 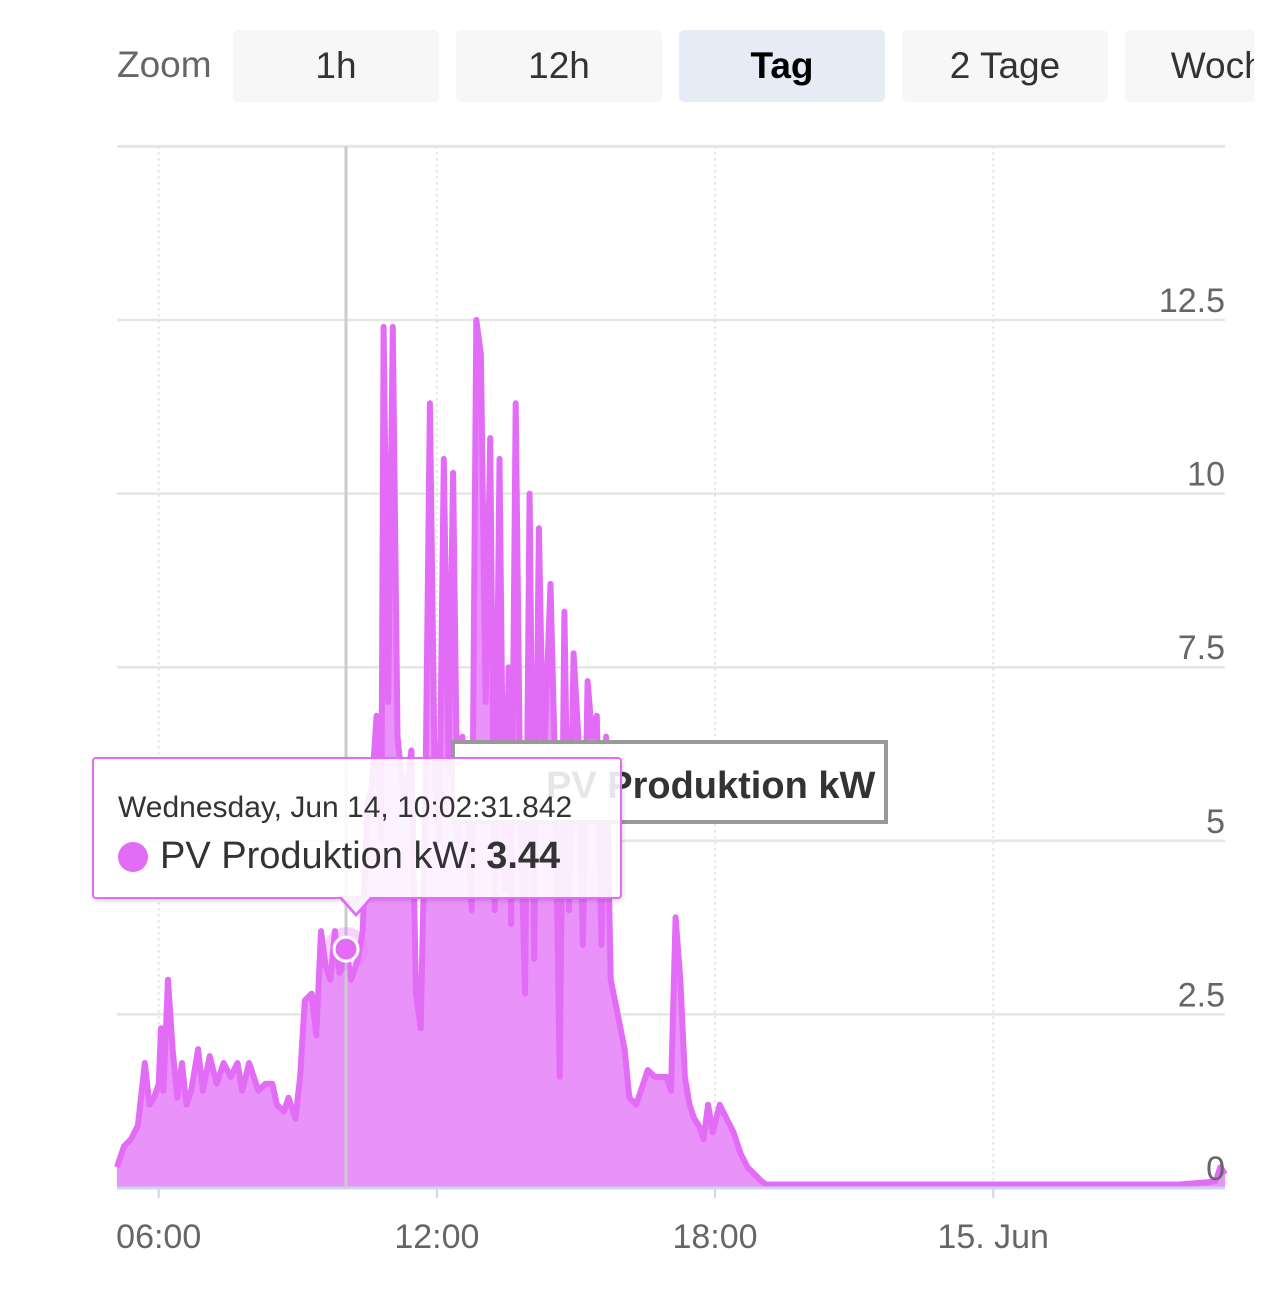 What do you see at coordinates (1201, 995) in the screenshot?
I see `y-tick-label: 2.5` at bounding box center [1201, 995].